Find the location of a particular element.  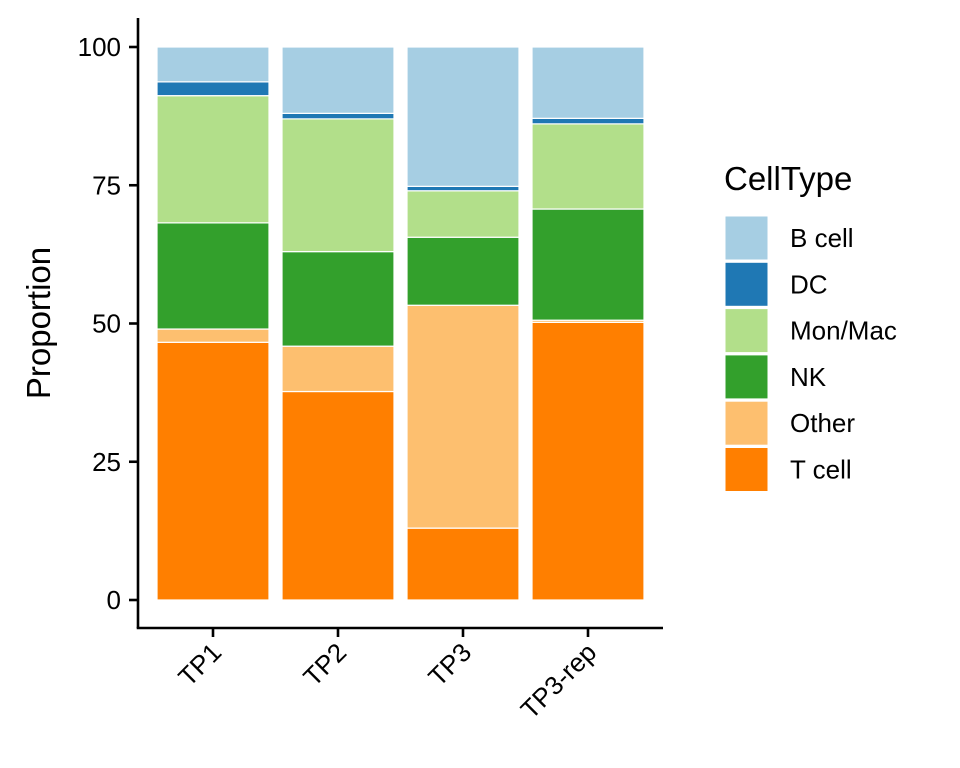

legend-swatch-other is located at coordinates (746, 423).